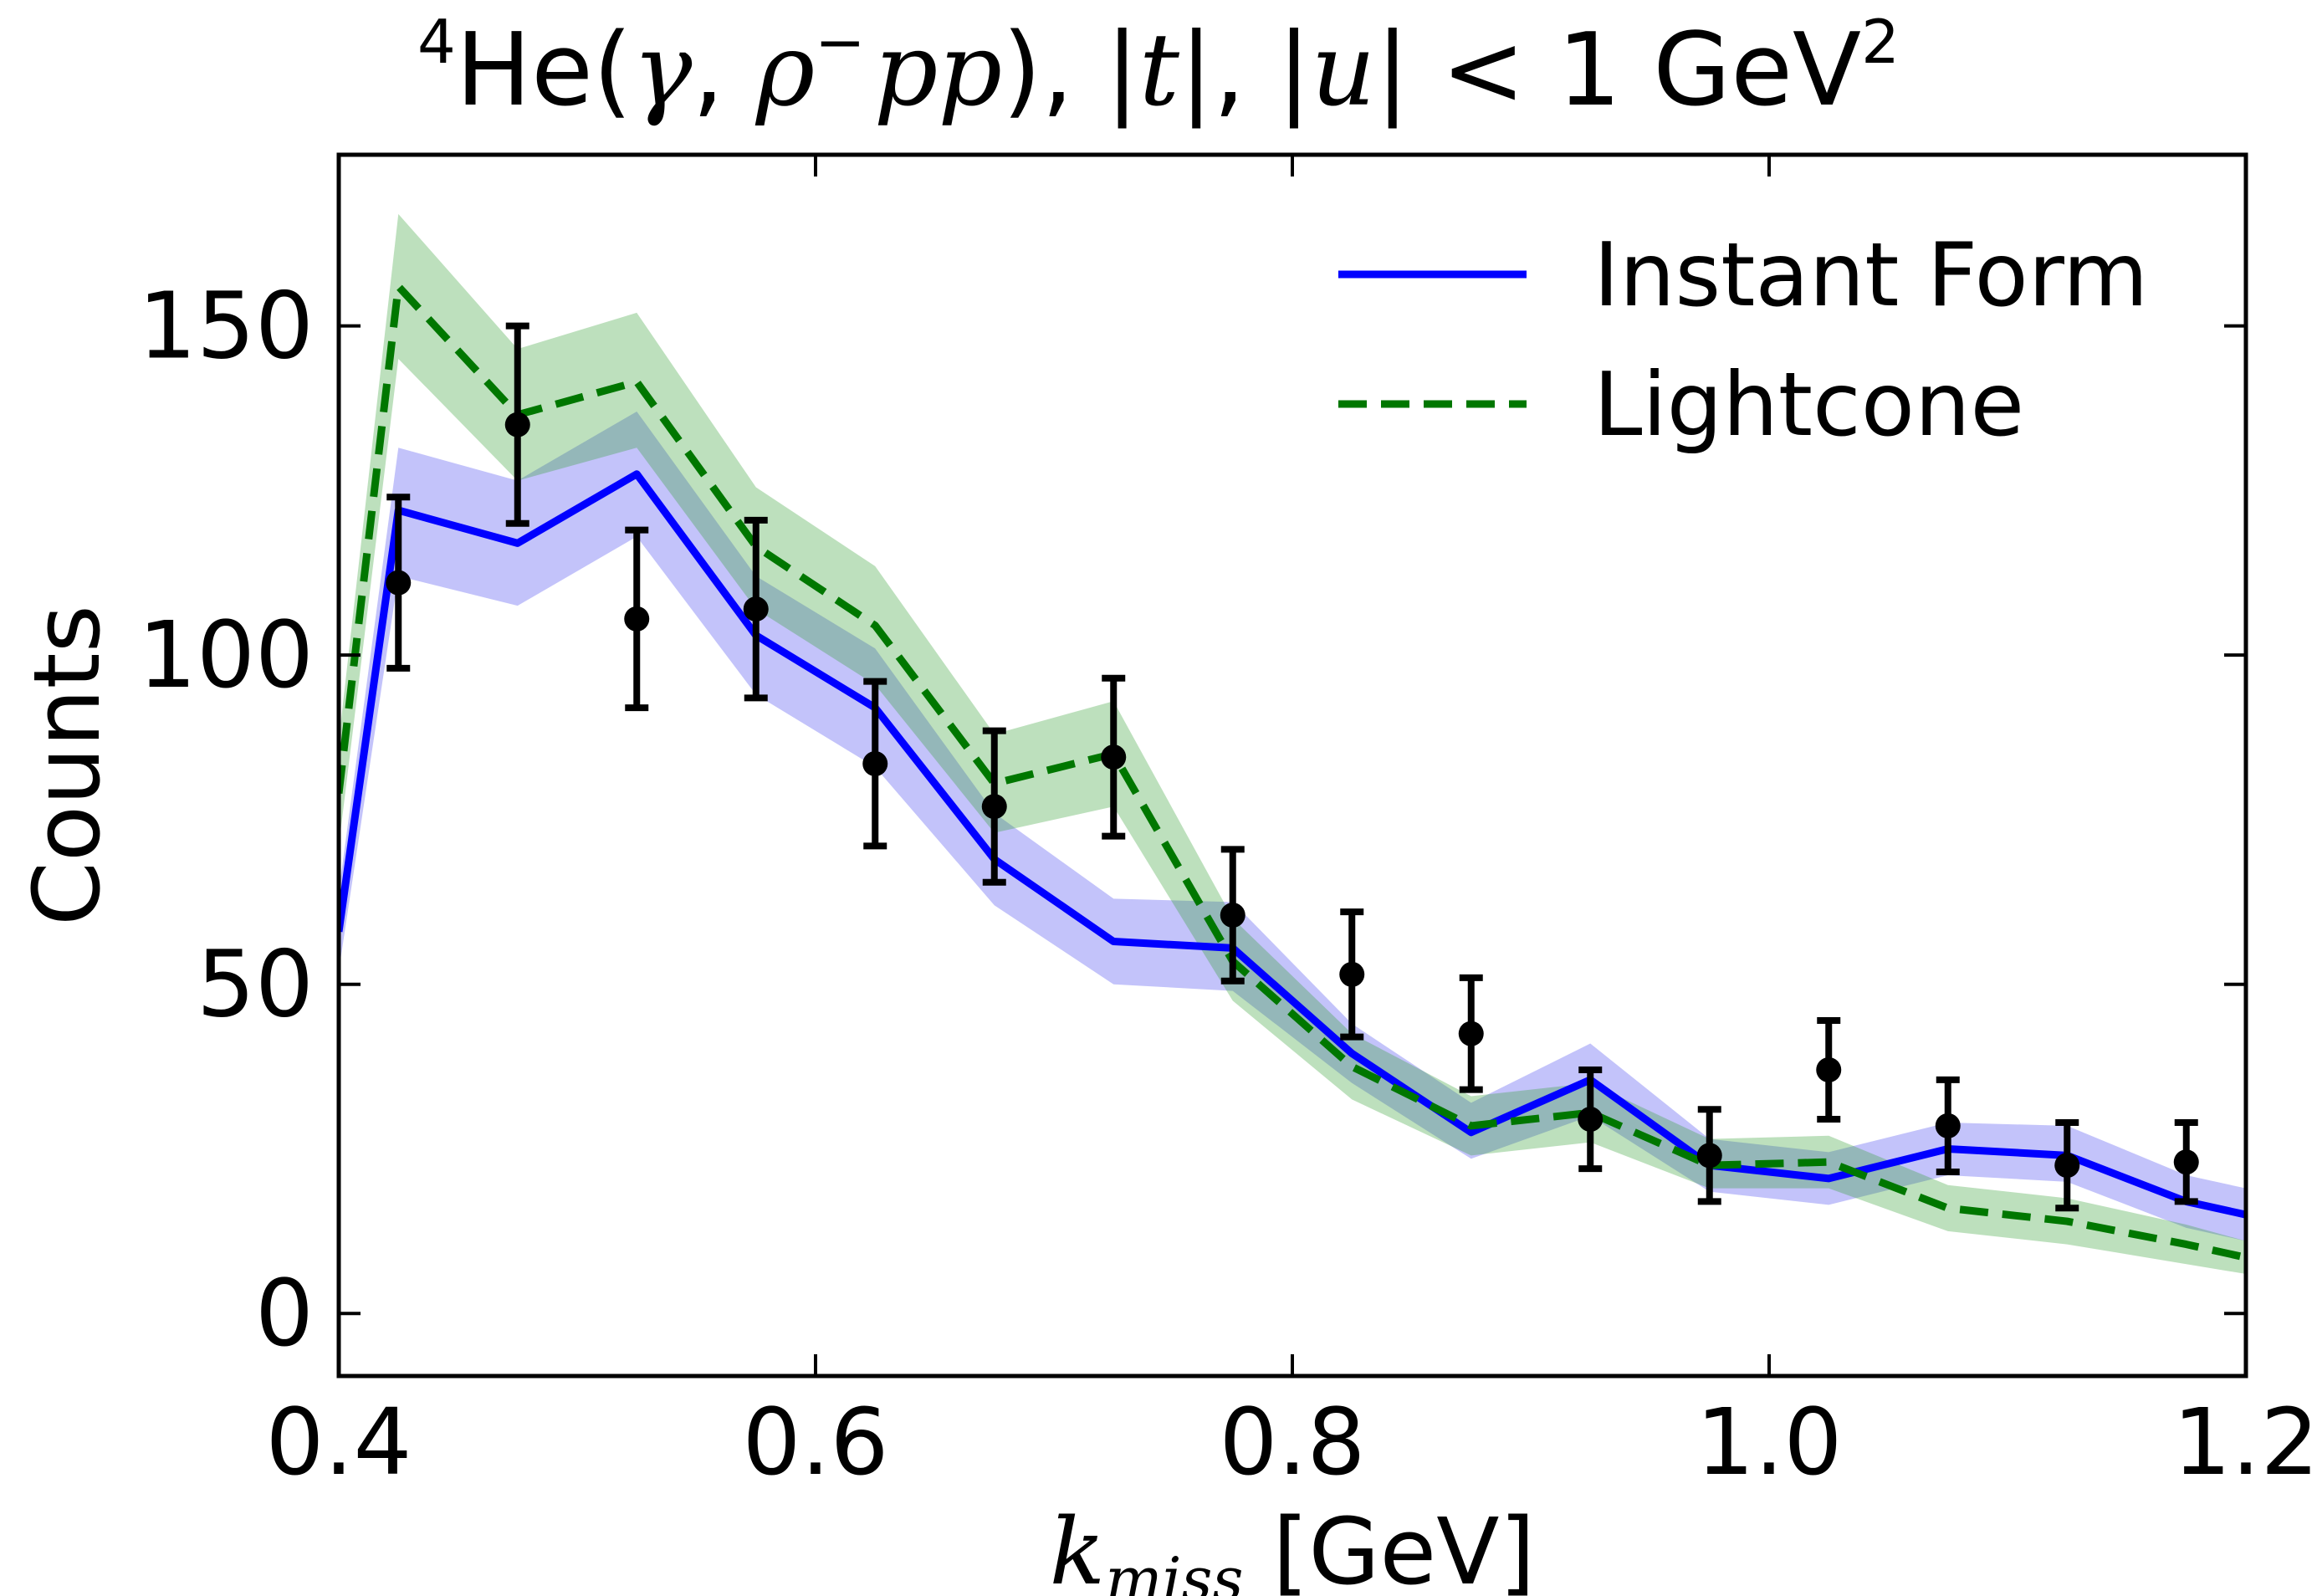 The height and width of the screenshot is (1596, 2317). I want to click on x-tick-label: 0.6, so click(816, 1443).